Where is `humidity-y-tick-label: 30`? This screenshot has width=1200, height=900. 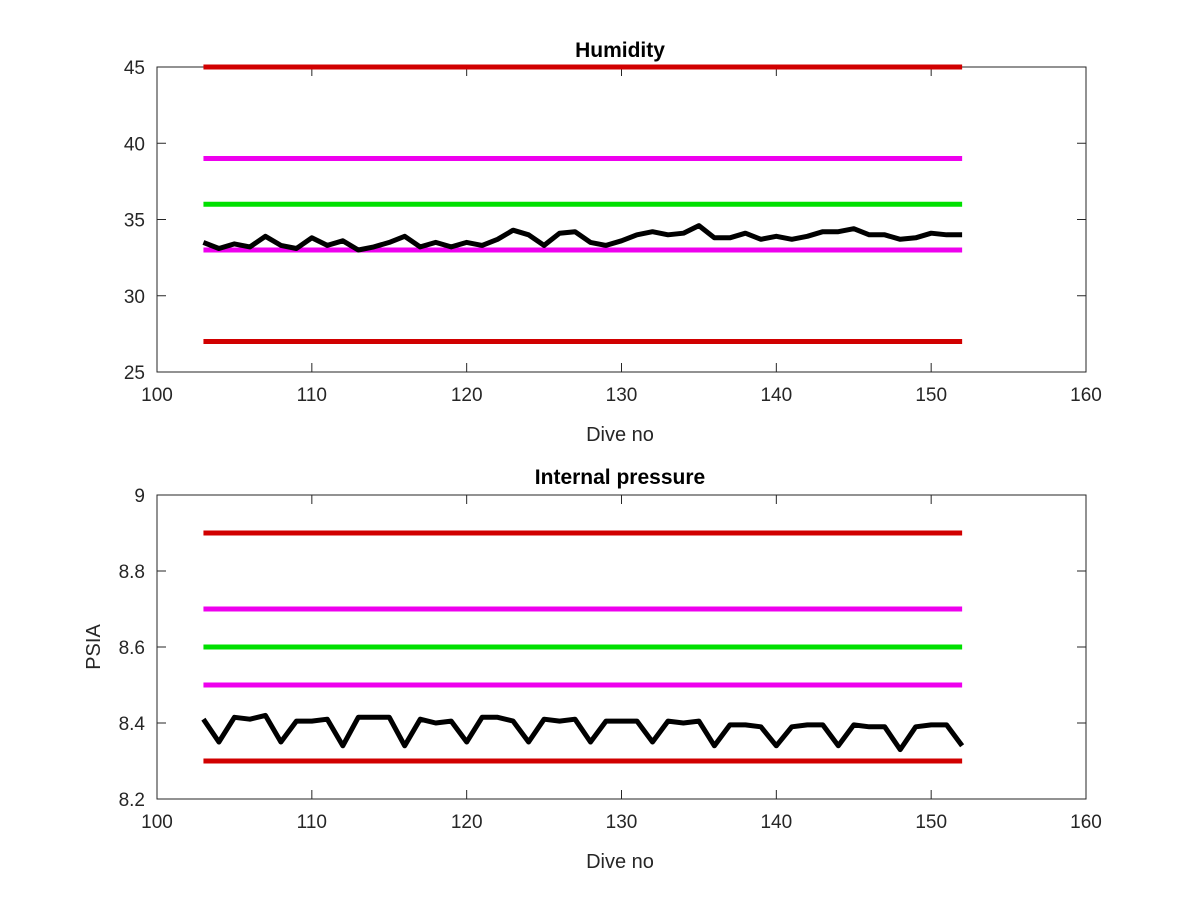
humidity-y-tick-label: 30 is located at coordinates (134, 297).